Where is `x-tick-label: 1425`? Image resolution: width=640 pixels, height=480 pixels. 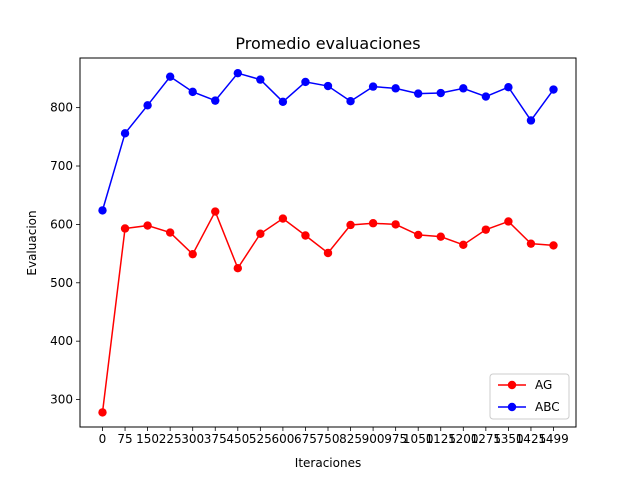
x-tick-label: 1425 is located at coordinates (531, 439).